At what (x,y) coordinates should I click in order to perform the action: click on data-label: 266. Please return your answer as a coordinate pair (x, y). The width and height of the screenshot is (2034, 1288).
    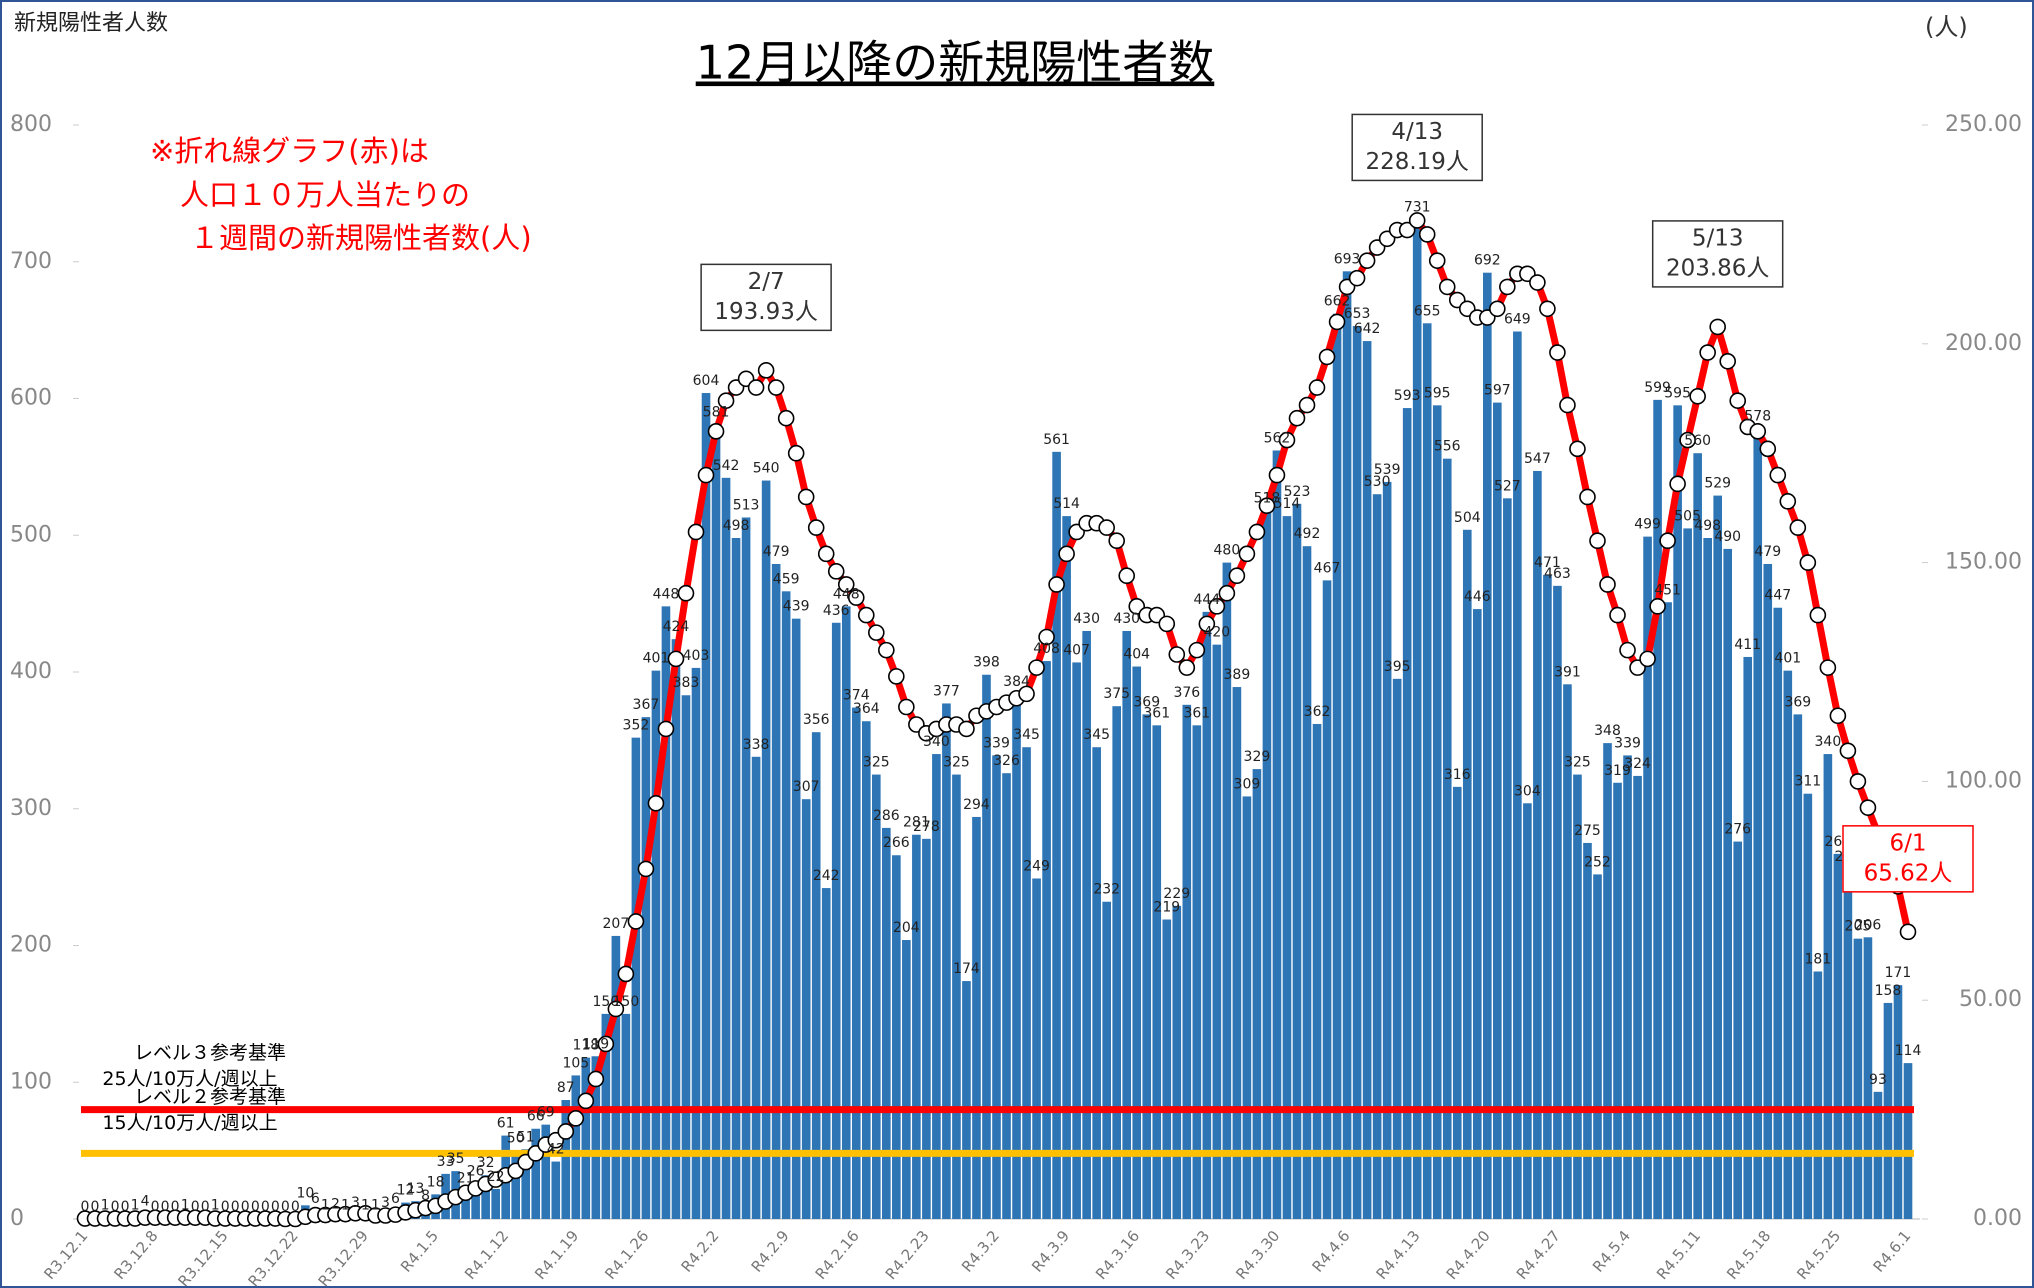
    Looking at the image, I should click on (896, 843).